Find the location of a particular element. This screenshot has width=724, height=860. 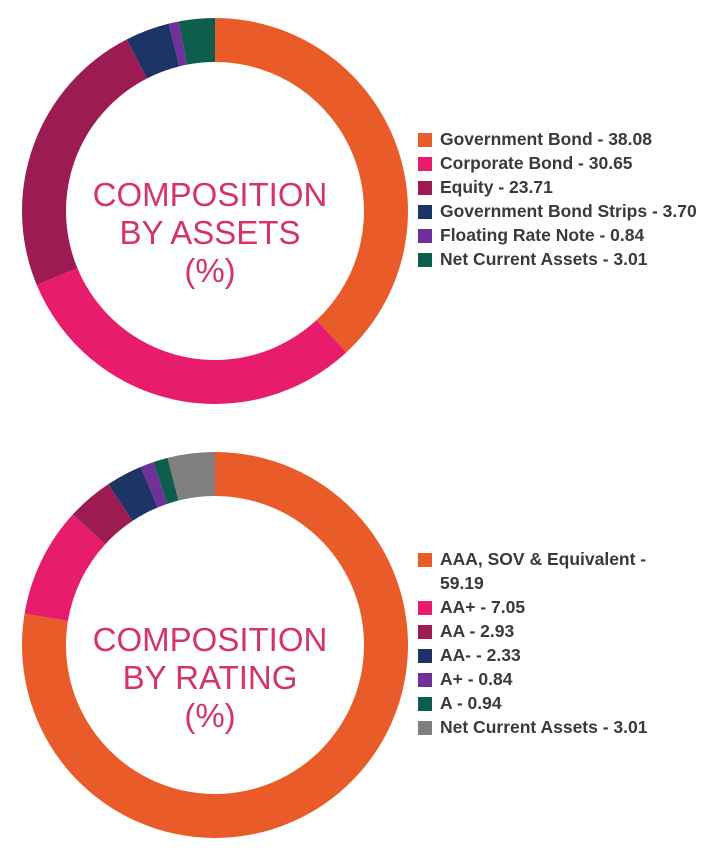

assets-chart-title: COMPOSITION BY ASSETS (%) is located at coordinates (210, 233).